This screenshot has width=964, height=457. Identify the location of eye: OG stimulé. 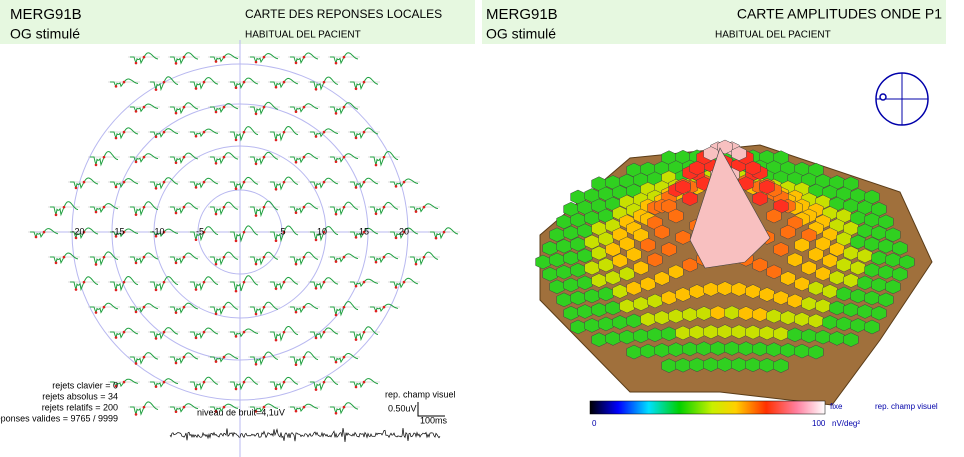
(521, 34).